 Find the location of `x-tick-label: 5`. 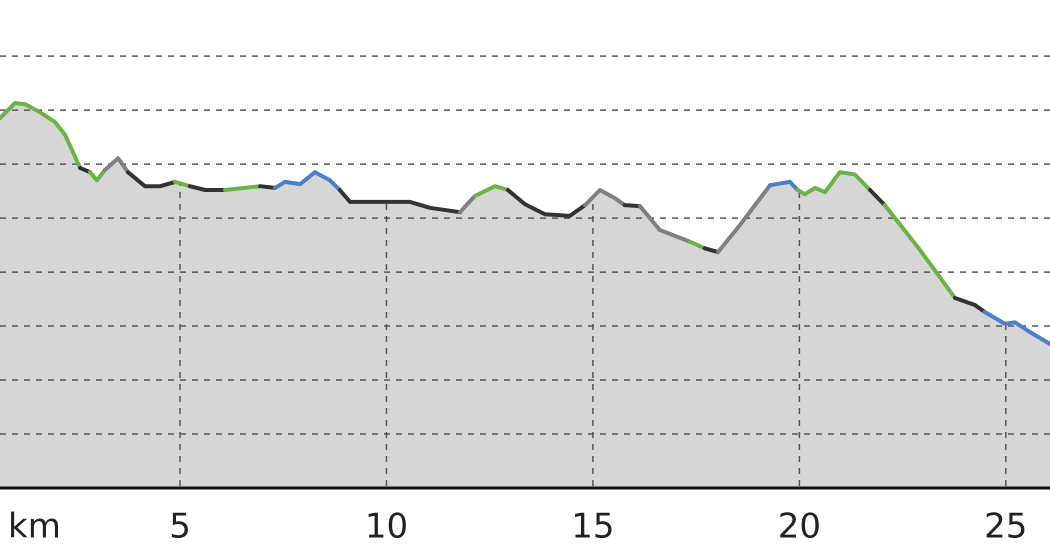

x-tick-label: 5 is located at coordinates (180, 527).